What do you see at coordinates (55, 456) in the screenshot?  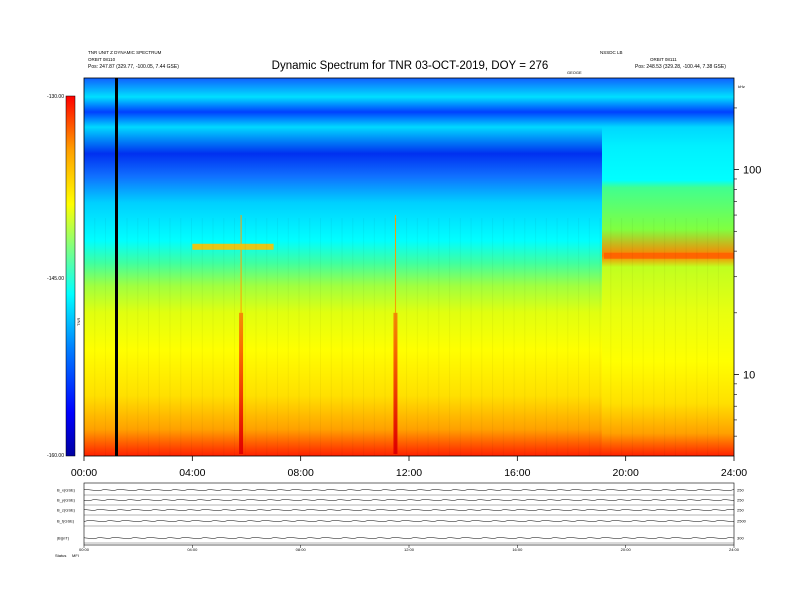 I see `colorbar-tick-bottom: -160.00` at bounding box center [55, 456].